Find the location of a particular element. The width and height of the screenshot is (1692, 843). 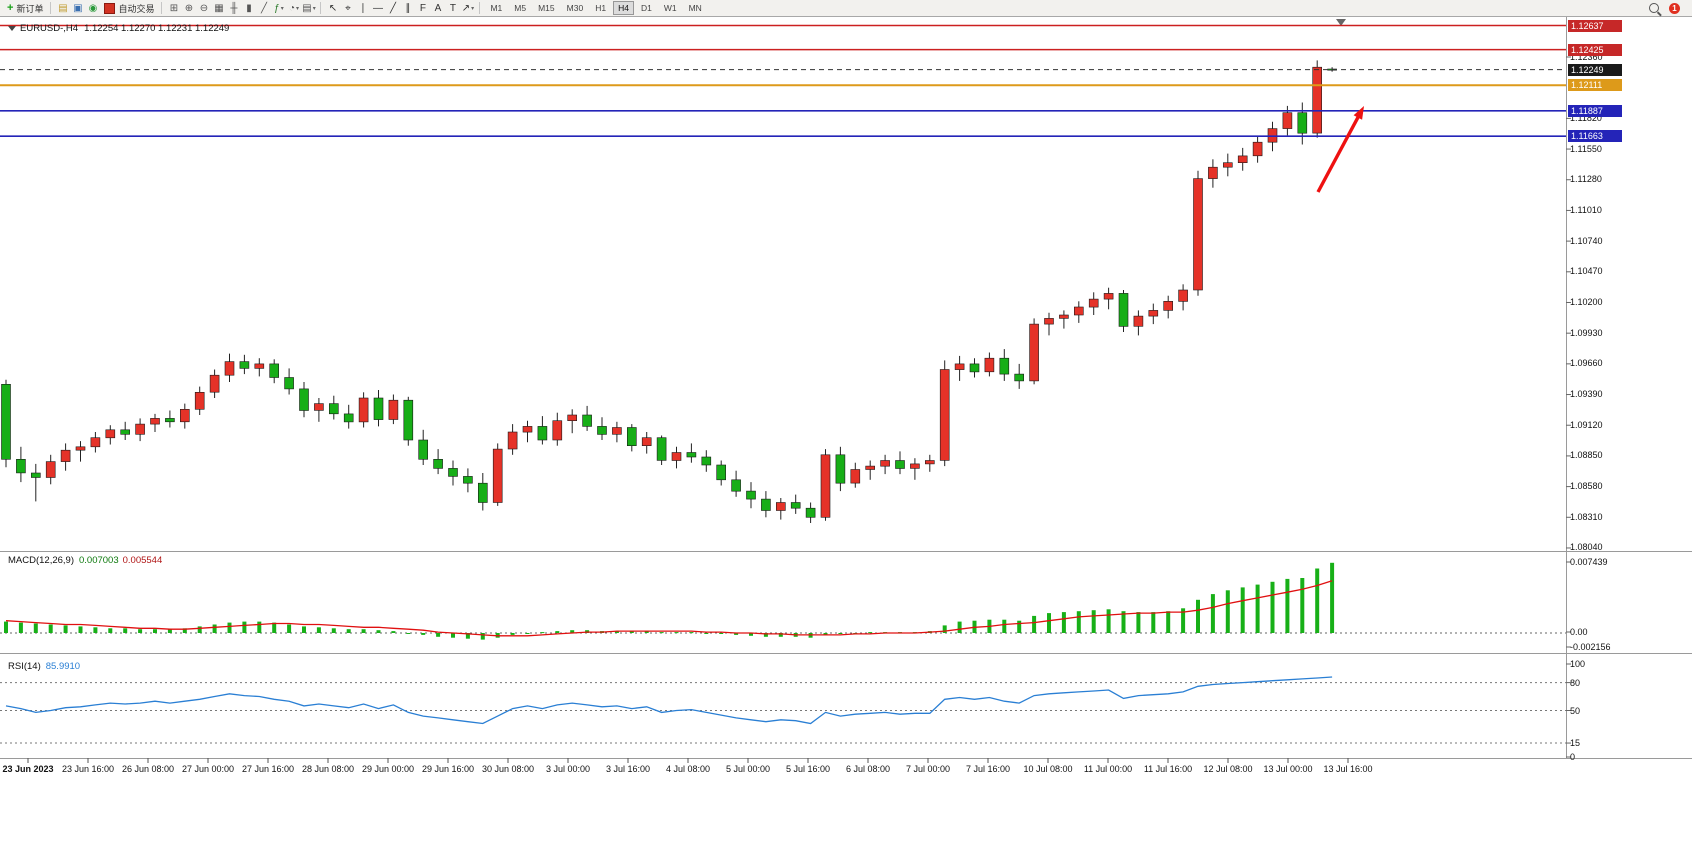

text-label-icon: T is located at coordinates (453, 8).